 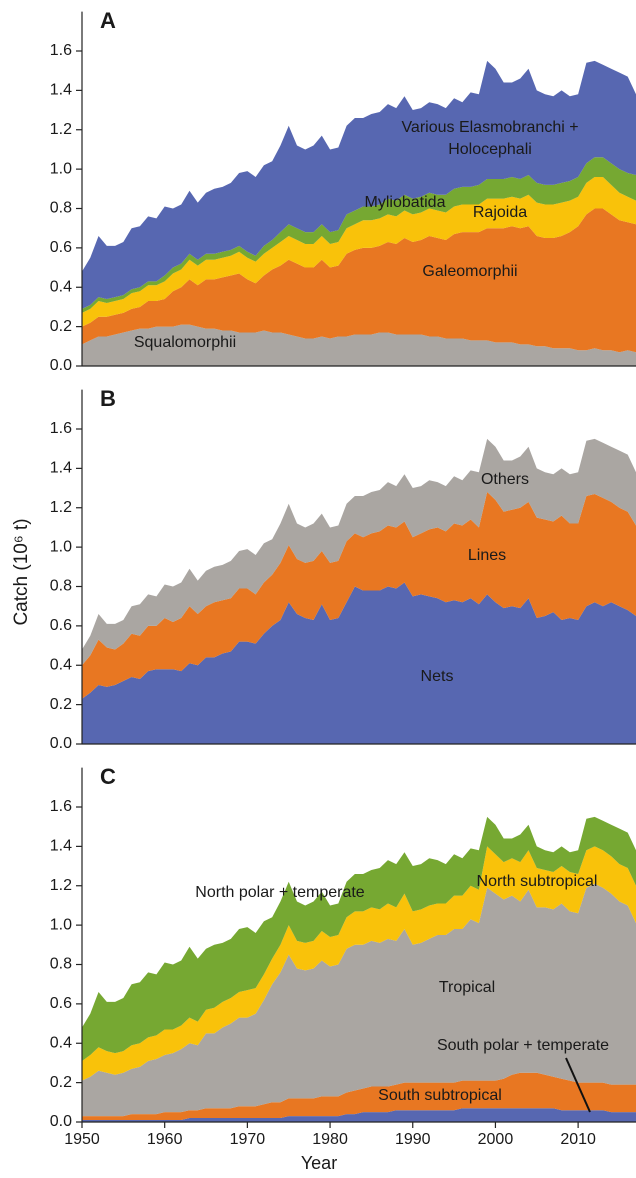 I want to click on area-label: Lines, so click(x=487, y=555).